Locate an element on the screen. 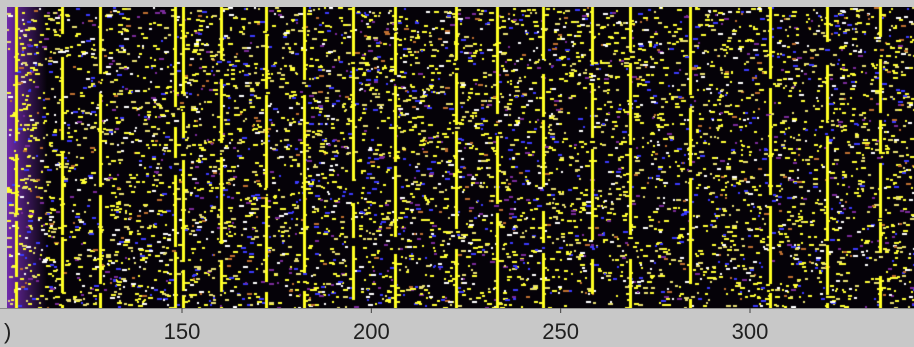  x-tick-label: 300 is located at coordinates (750, 331).